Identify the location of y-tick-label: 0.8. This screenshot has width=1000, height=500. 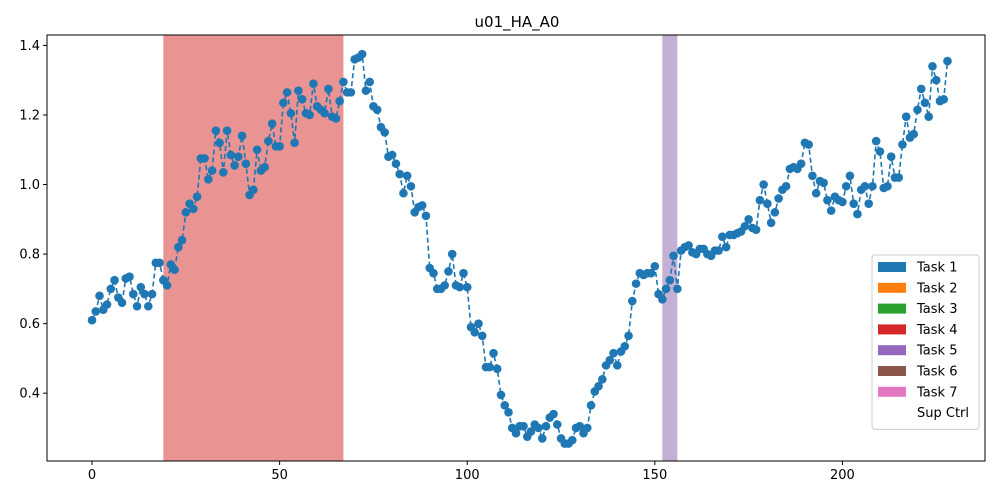
(29, 255).